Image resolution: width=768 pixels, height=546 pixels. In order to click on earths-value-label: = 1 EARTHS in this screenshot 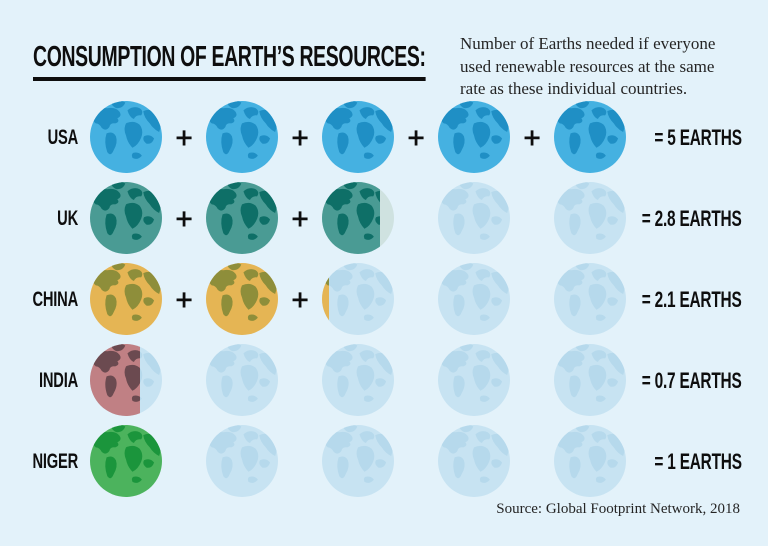, I will do `click(698, 461)`.